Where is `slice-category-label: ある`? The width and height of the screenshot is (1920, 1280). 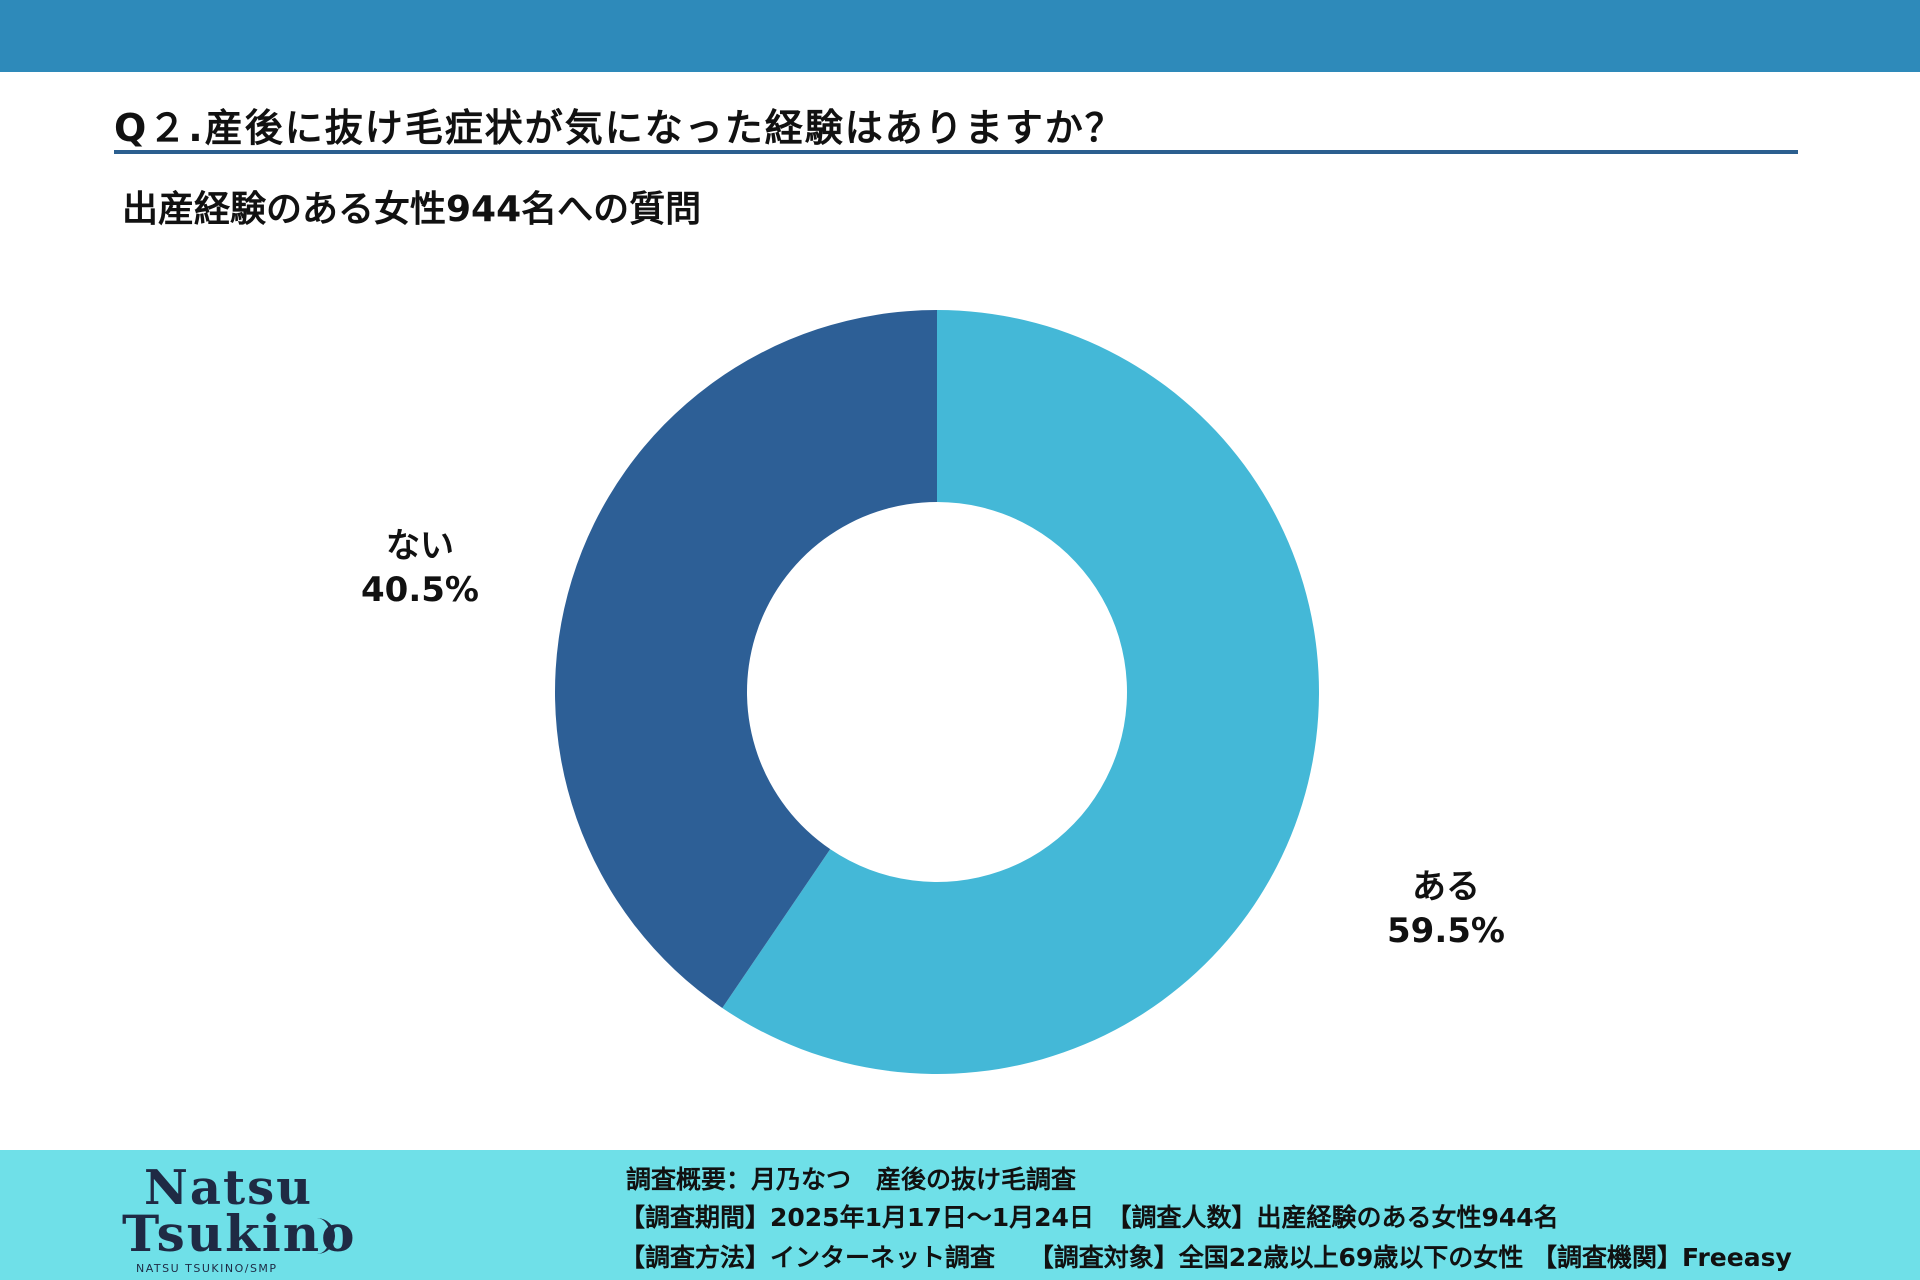
slice-category-label: ある is located at coordinates (1446, 887).